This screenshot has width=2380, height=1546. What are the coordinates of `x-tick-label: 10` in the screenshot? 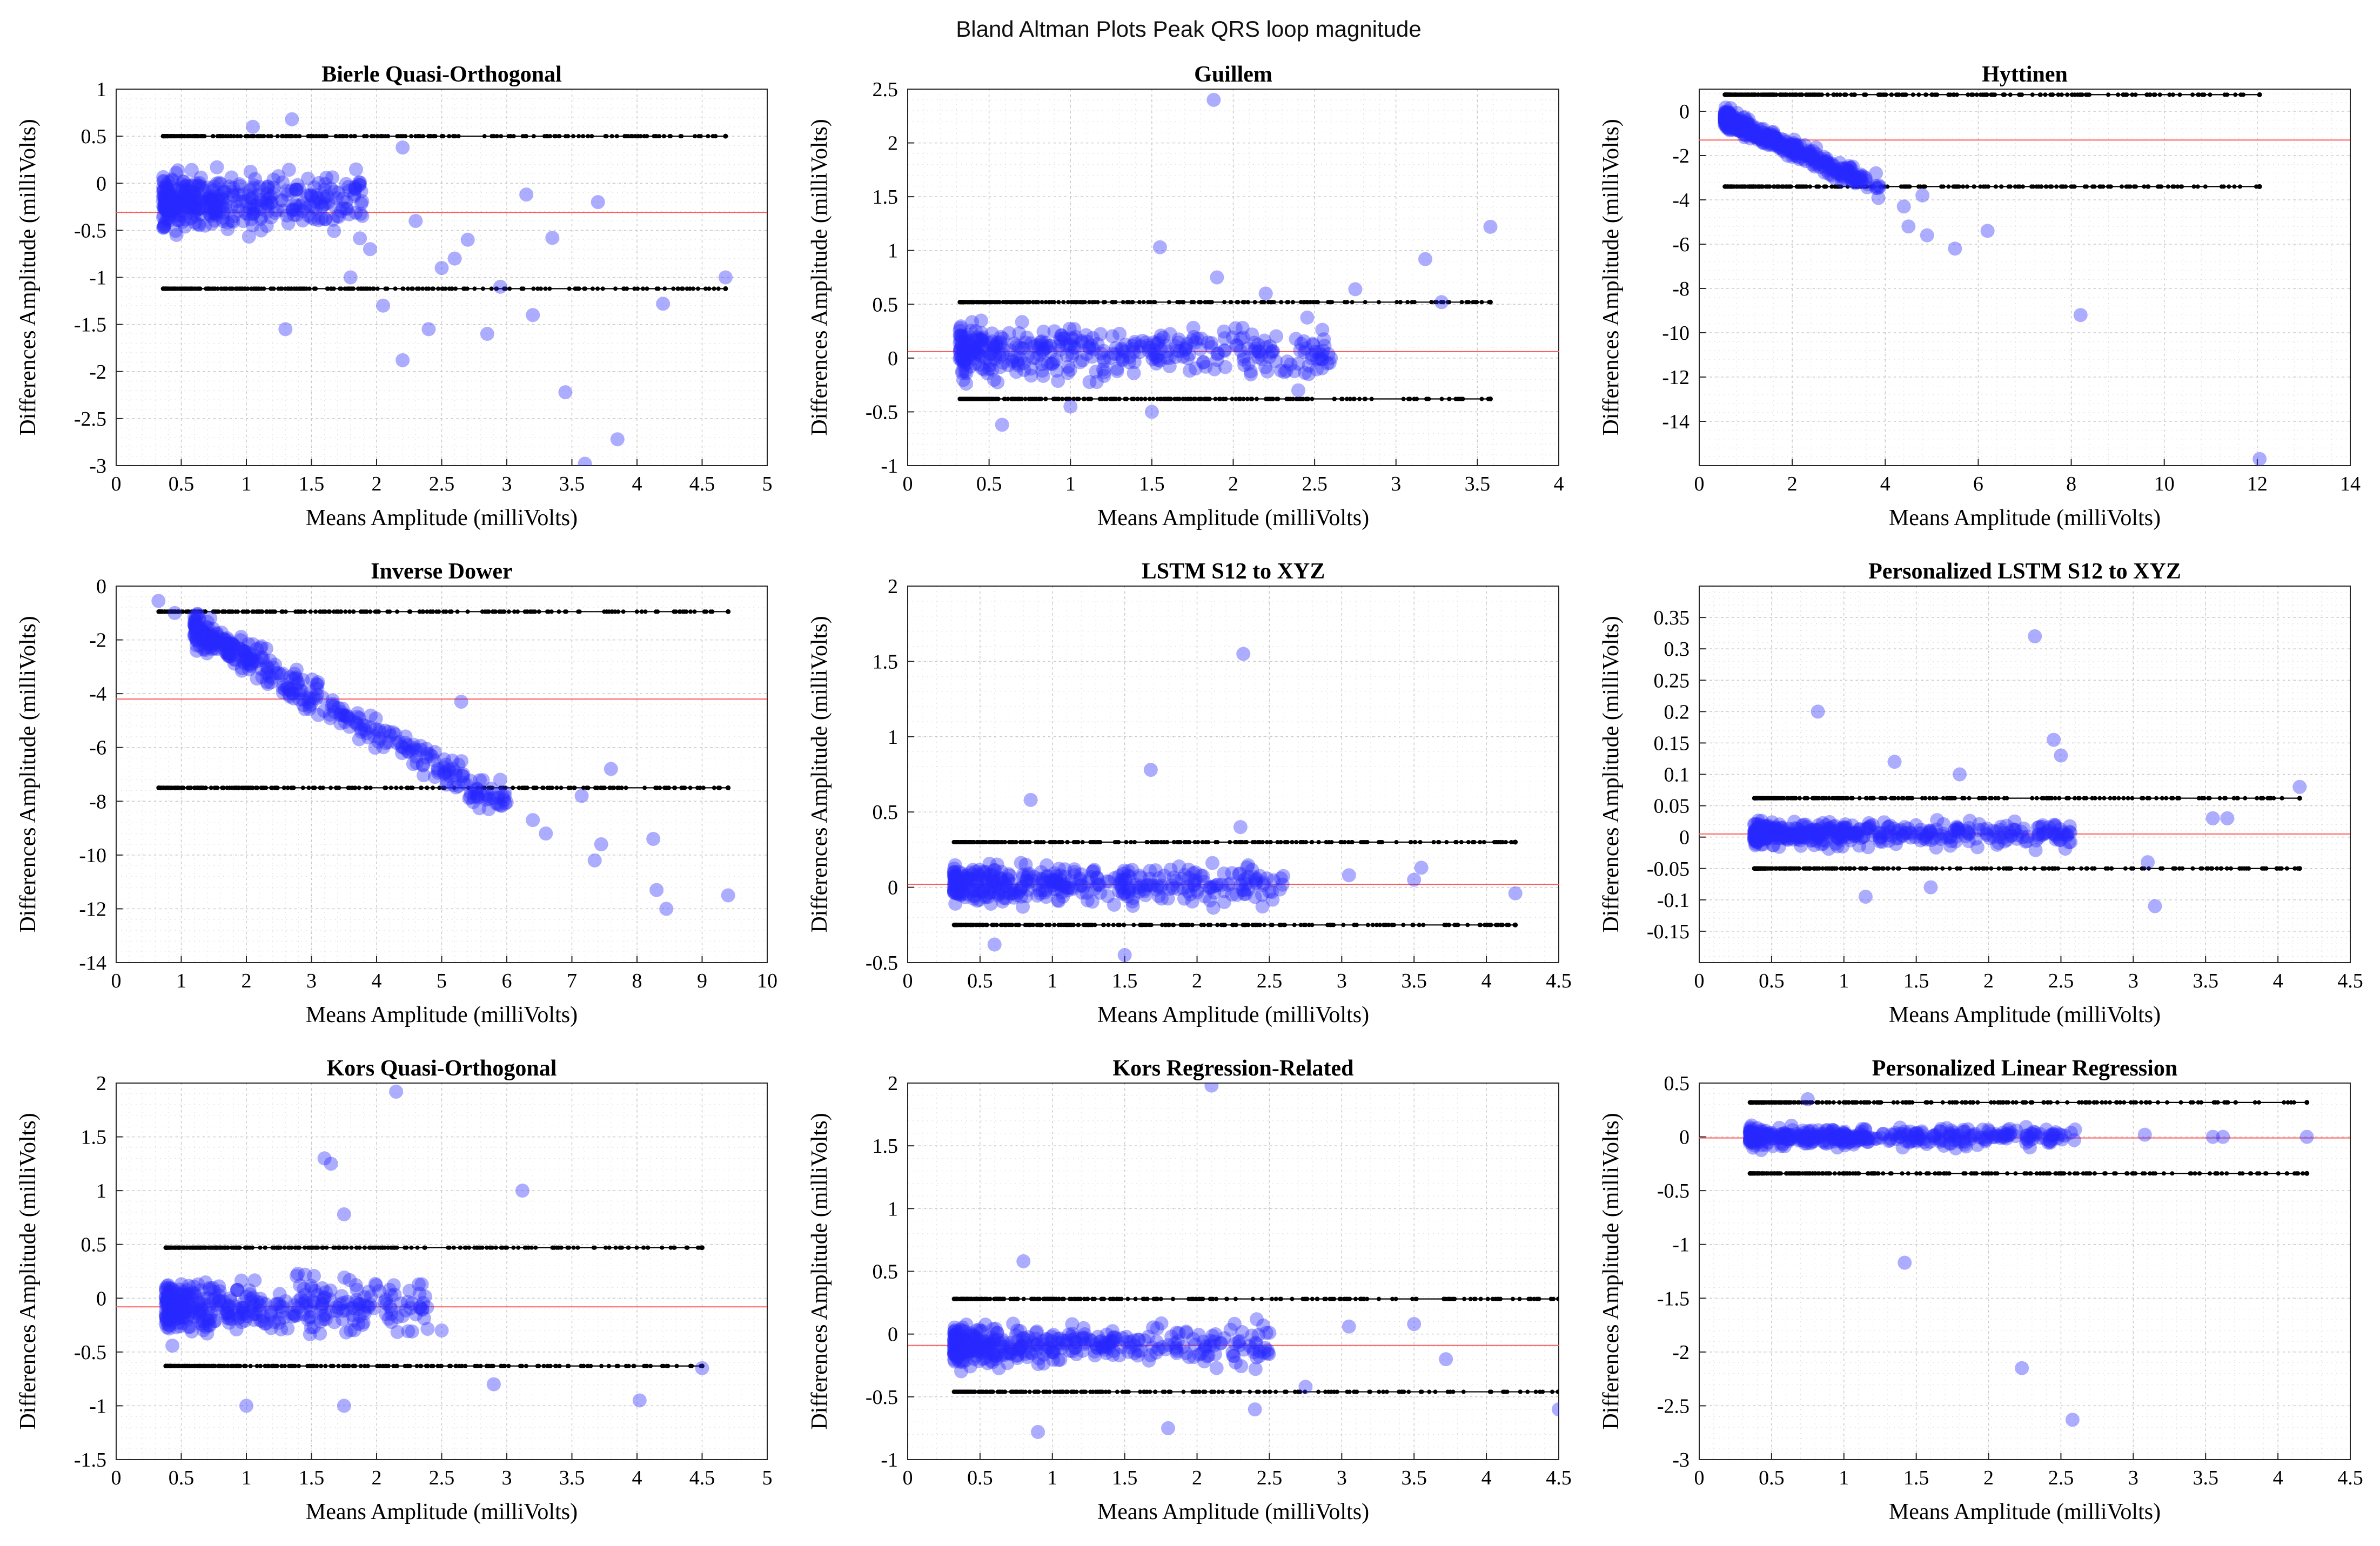 It's located at (2164, 484).